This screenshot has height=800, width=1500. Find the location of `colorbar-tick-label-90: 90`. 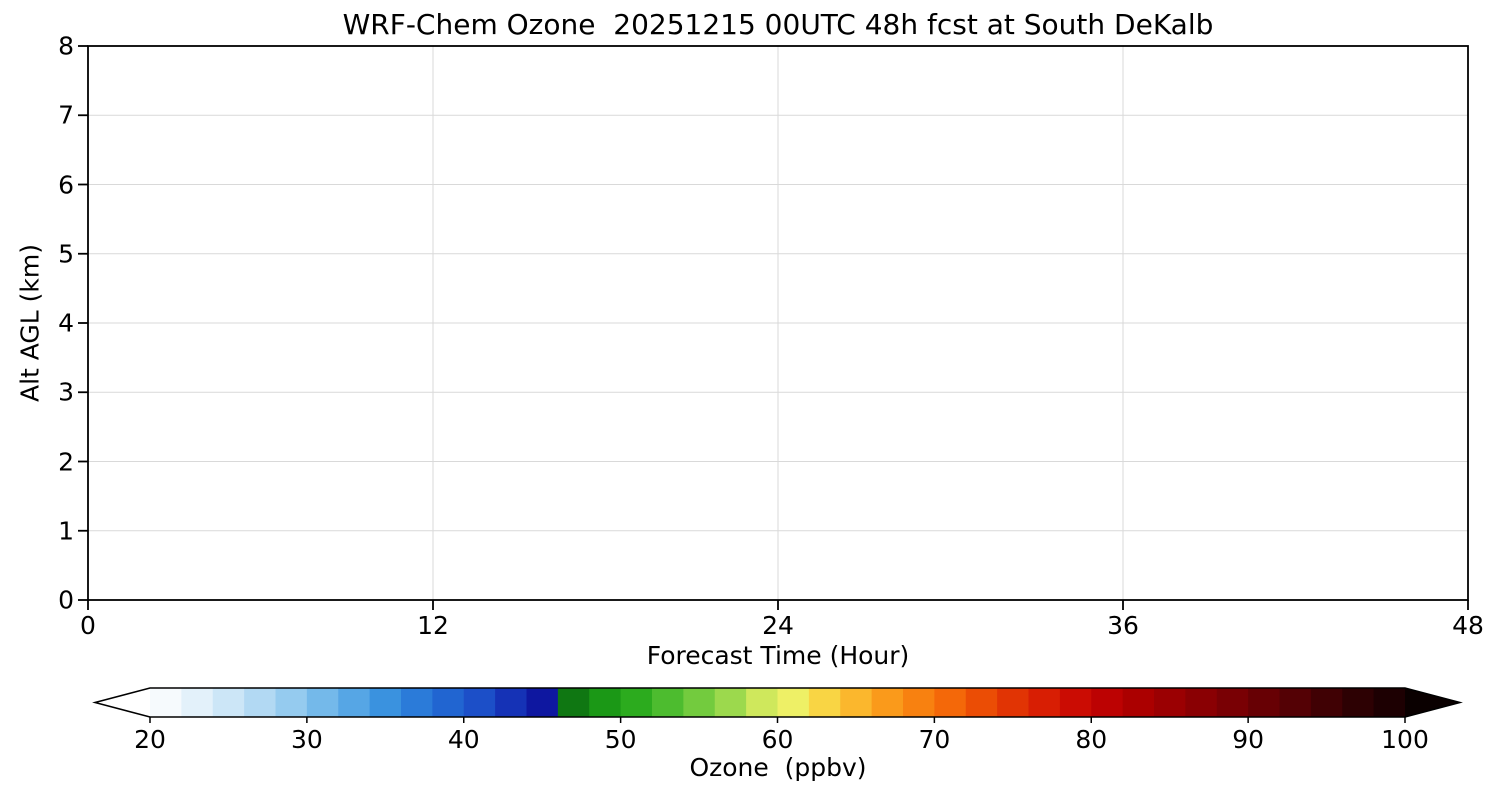

colorbar-tick-label-90: 90 is located at coordinates (1248, 739).